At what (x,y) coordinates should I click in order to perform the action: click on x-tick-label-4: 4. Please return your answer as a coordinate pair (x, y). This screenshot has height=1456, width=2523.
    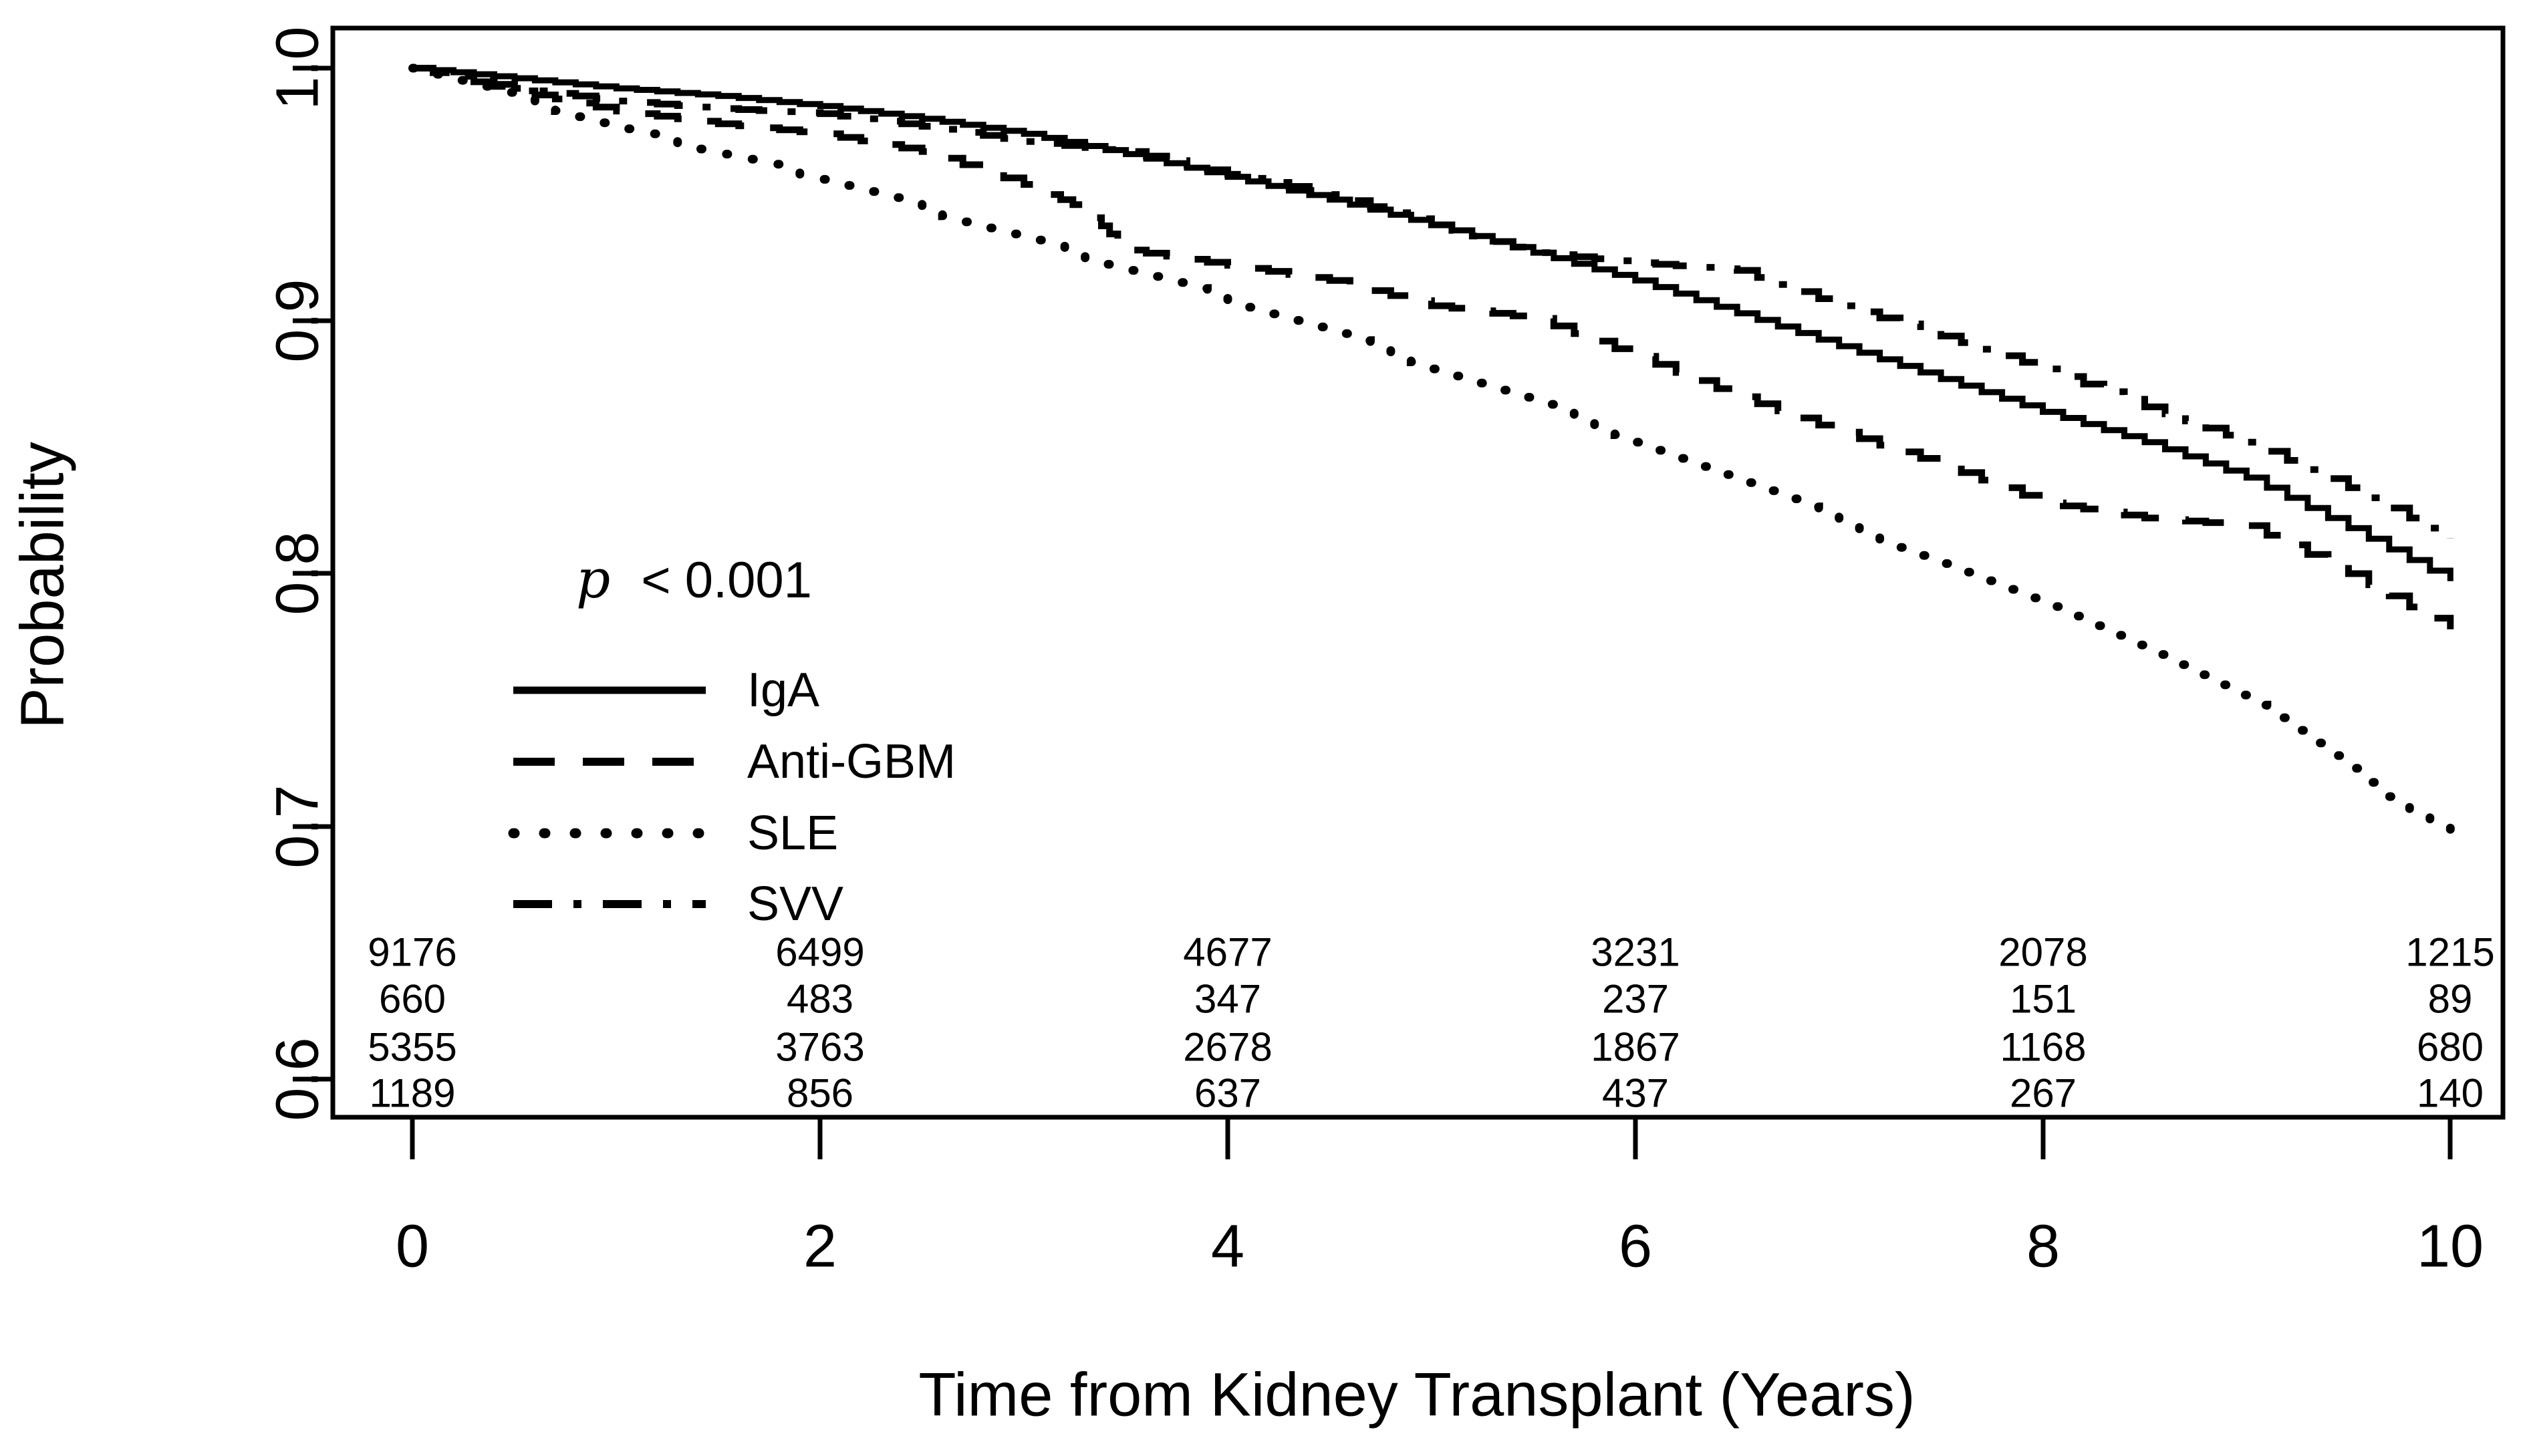
    Looking at the image, I should click on (1227, 1246).